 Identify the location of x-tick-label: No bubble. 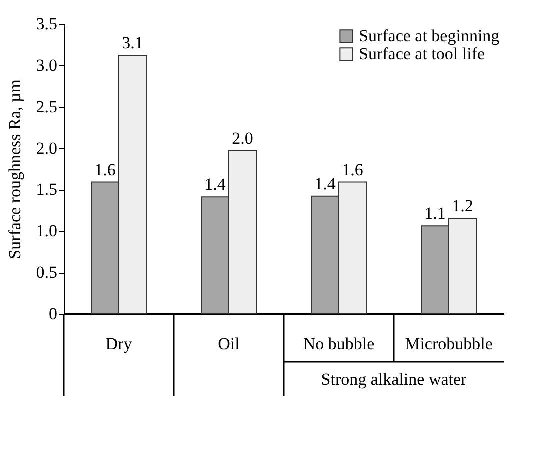
(339, 344).